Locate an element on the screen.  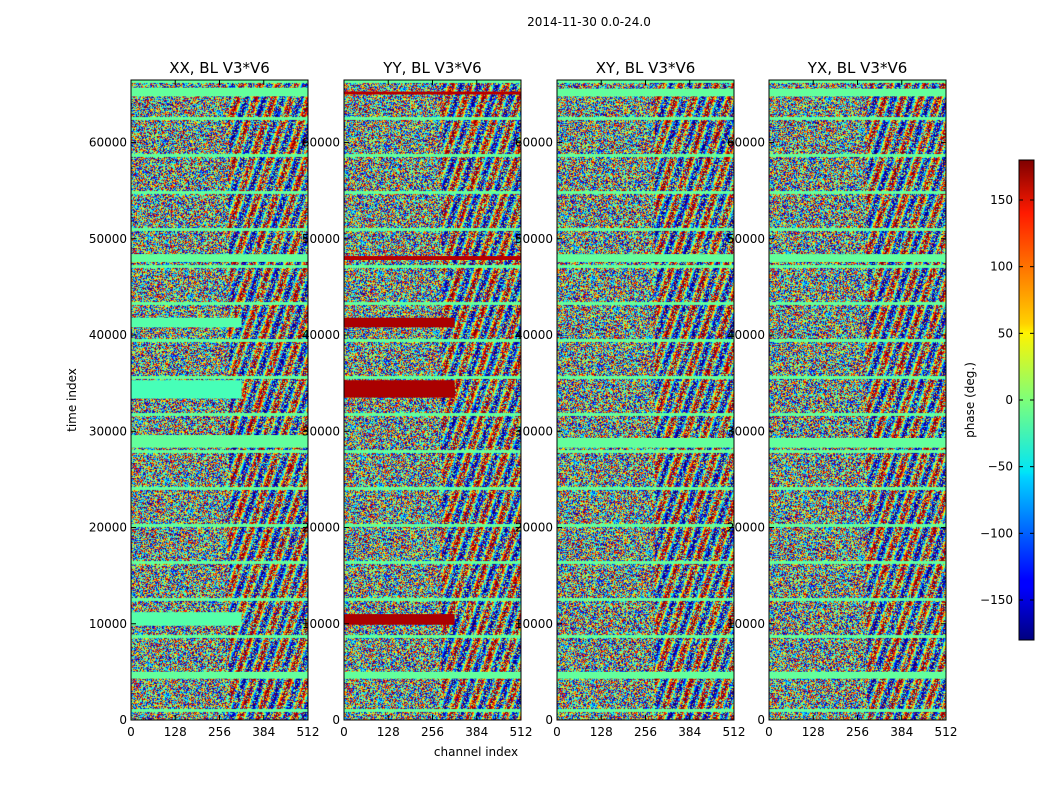
colorbar-tick-label: 50 is located at coordinates (1005, 333).